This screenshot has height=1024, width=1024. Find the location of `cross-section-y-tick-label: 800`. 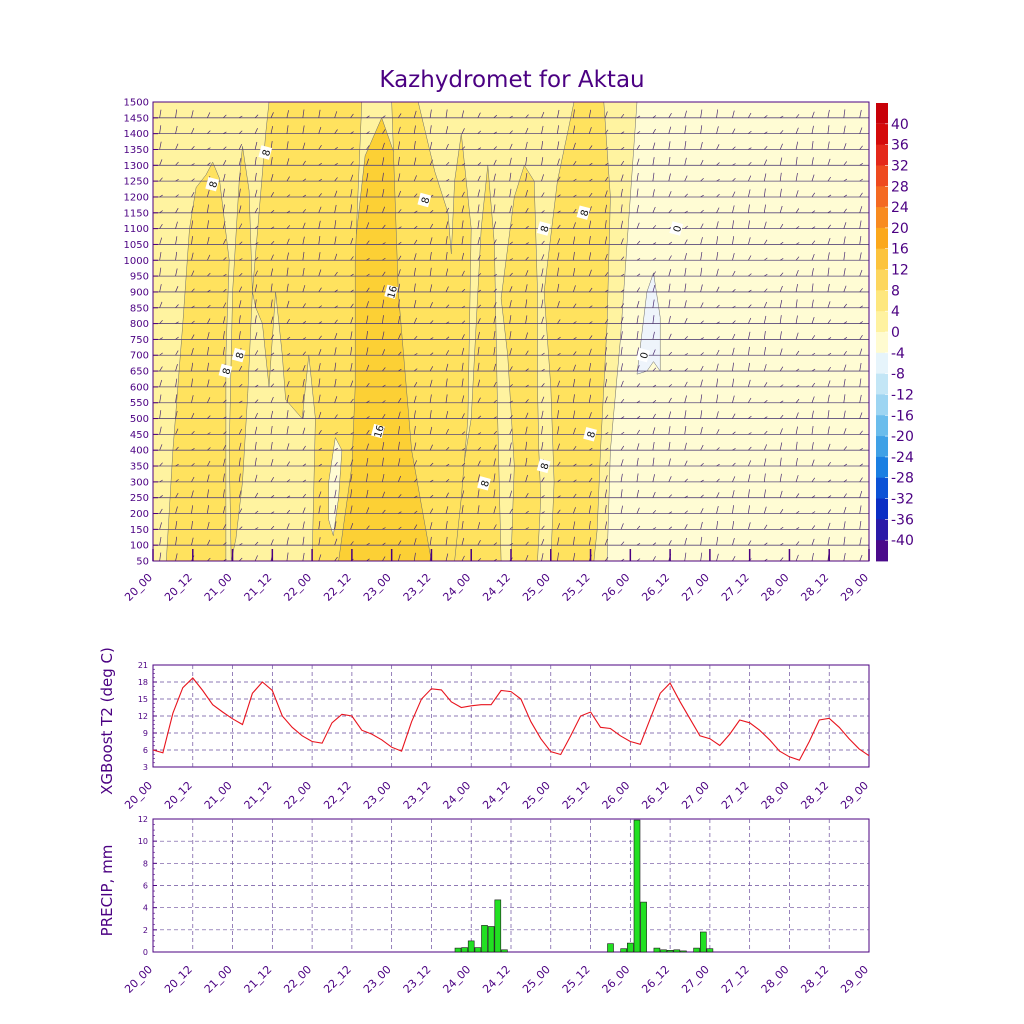

cross-section-y-tick-label: 800 is located at coordinates (139, 324).